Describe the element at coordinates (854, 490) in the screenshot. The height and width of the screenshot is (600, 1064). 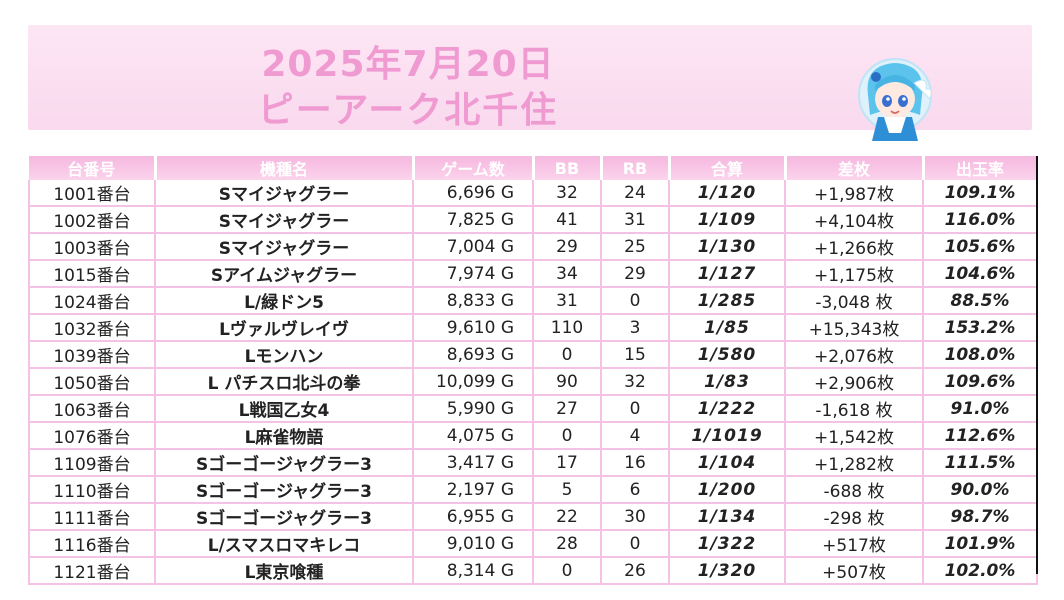
I see `diff-cell: -688 枚` at that location.